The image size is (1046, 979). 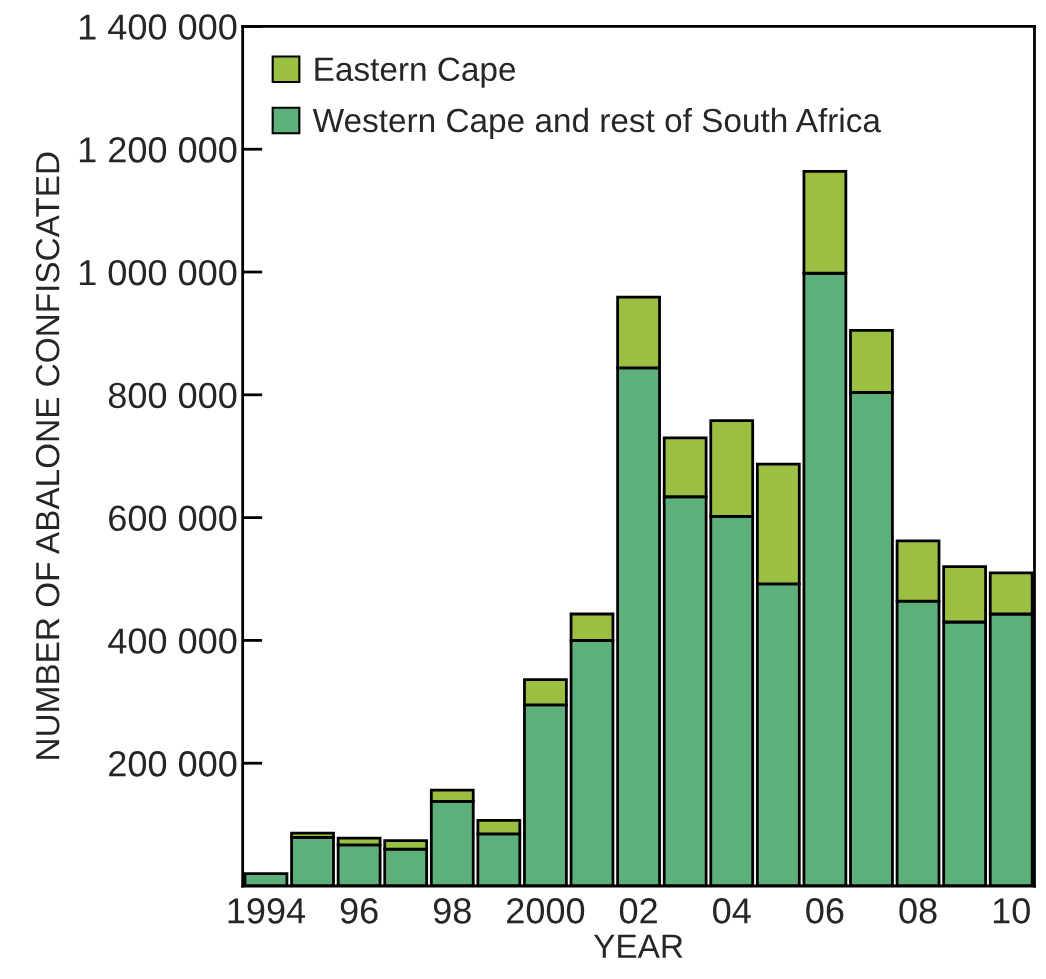 What do you see at coordinates (452, 911) in the screenshot?
I see `x-tick-label: 98` at bounding box center [452, 911].